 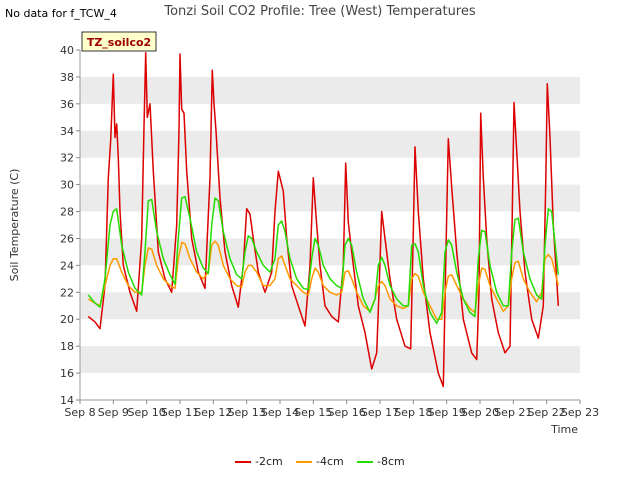 I want to click on y-tick-label: 14, so click(x=67, y=400).